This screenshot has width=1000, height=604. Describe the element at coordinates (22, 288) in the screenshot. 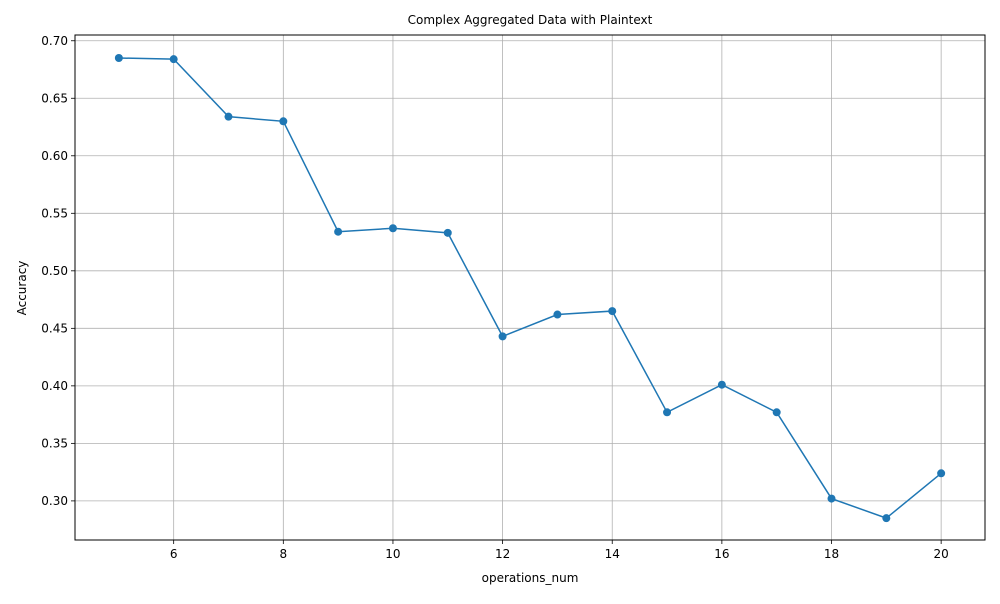

I see `y-axis-label: Accuracy` at that location.